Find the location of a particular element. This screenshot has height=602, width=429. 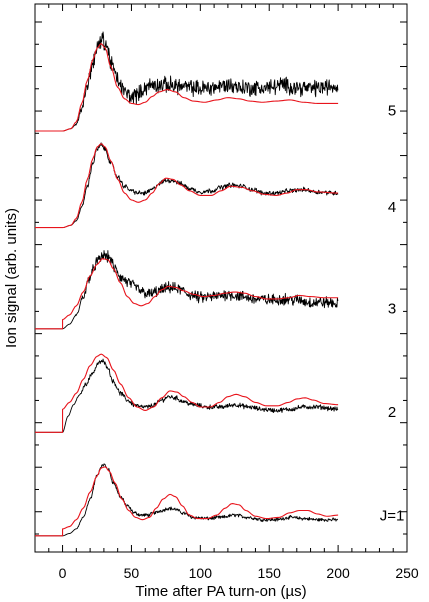

series-labels: J=1 2 3 4 5 is located at coordinates (392, 314).